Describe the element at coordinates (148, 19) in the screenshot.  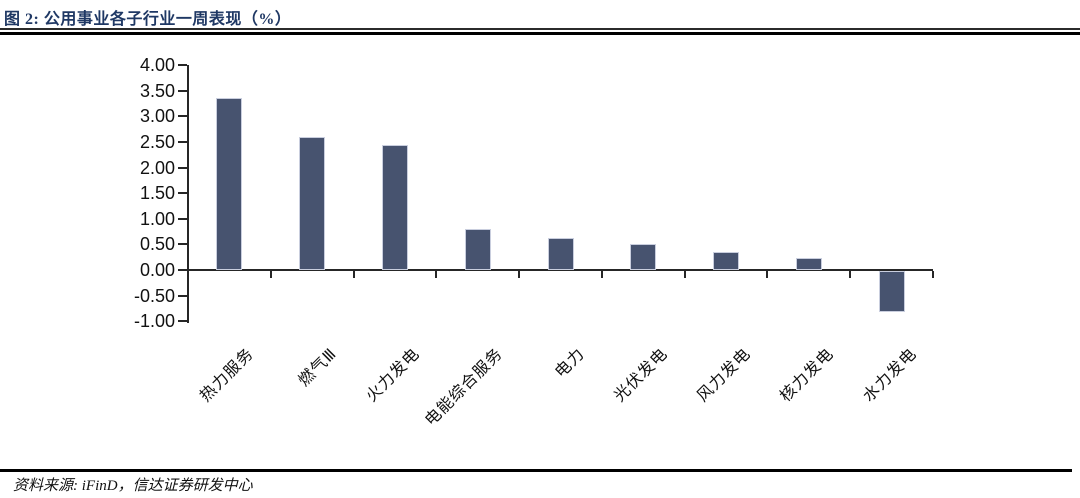
I see `figure-title: 图 2: 公用事业各子行业一周表现（%）` at that location.